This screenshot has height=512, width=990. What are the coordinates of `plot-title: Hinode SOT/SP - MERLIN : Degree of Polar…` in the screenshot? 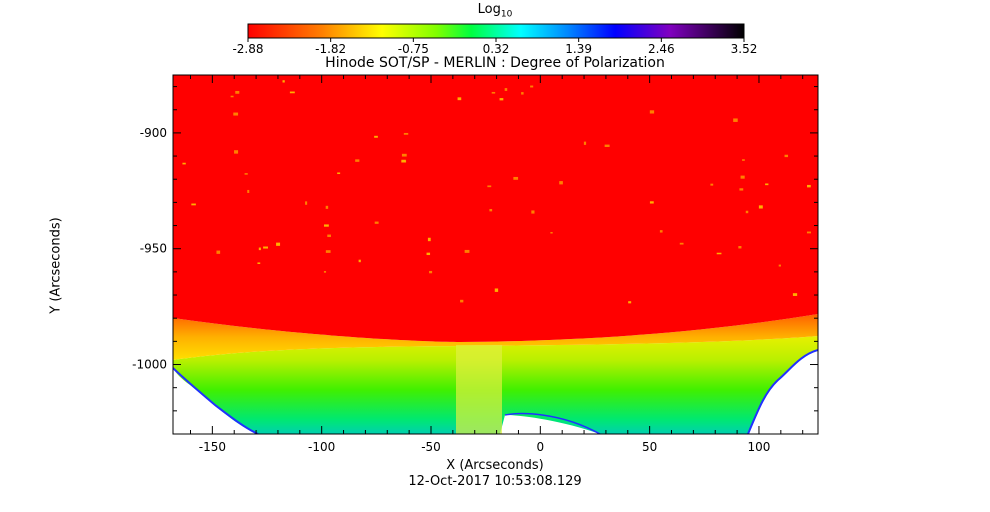 It's located at (495, 63).